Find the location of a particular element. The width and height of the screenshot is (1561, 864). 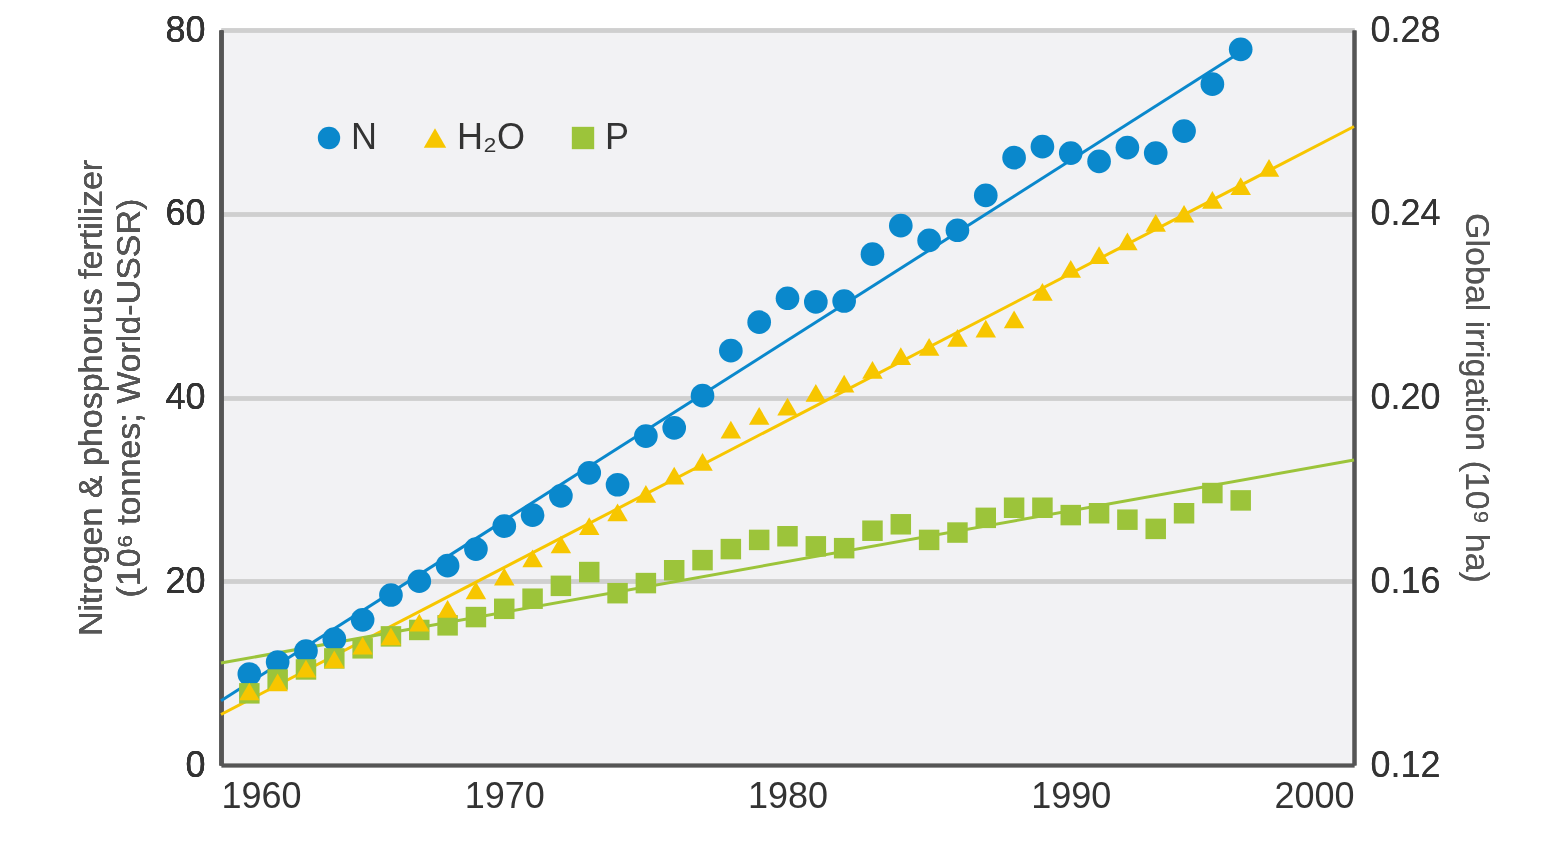

y-tick-label: 20 is located at coordinates (185, 580).